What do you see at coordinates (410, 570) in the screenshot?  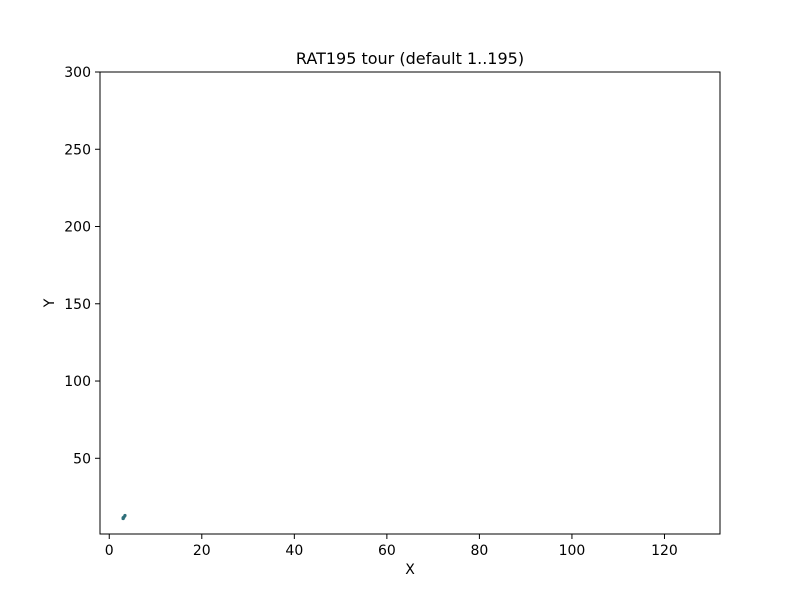 I see `x-axis-label: X` at bounding box center [410, 570].